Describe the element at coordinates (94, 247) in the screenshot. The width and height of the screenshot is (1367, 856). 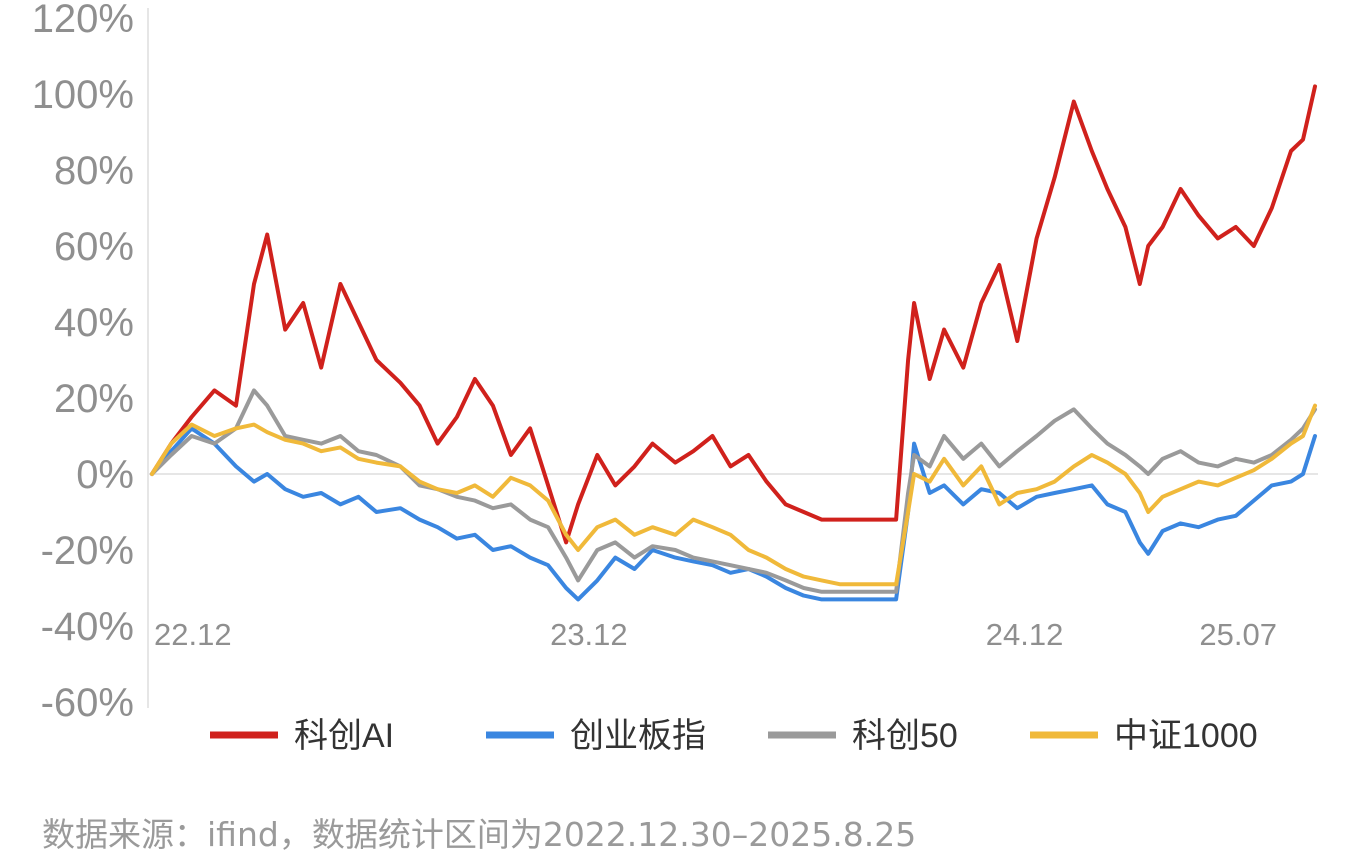
I see `y-tick-label: 60%` at that location.